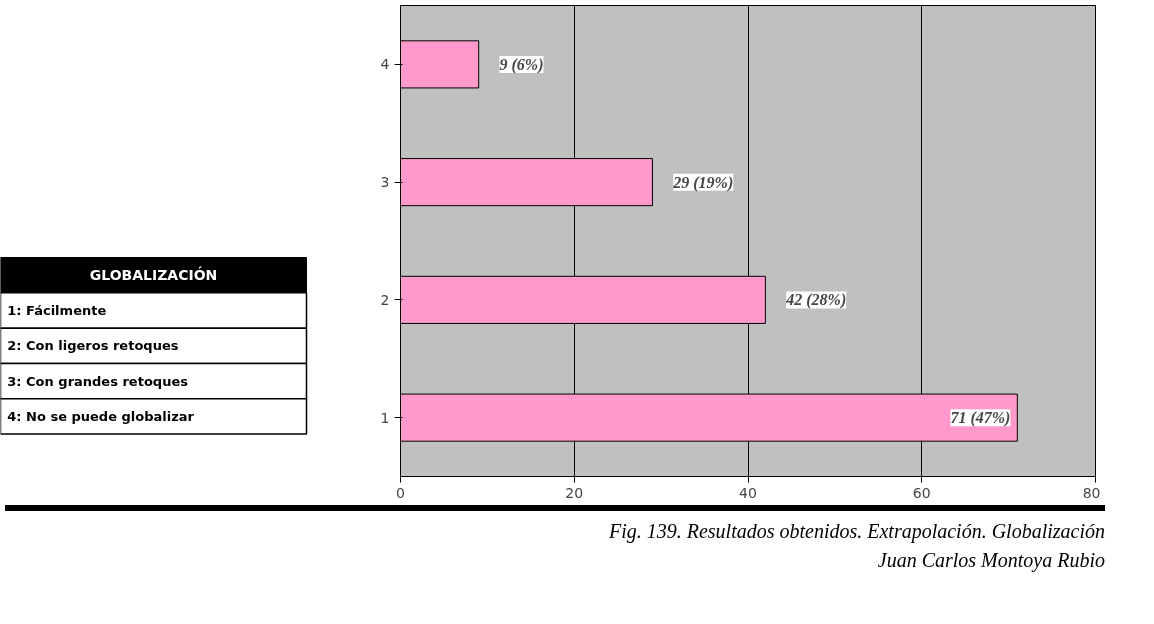 The image size is (1154, 624). Describe the element at coordinates (153, 275) in the screenshot. I see `legend-title: GLOBALIZACIÓN` at that location.